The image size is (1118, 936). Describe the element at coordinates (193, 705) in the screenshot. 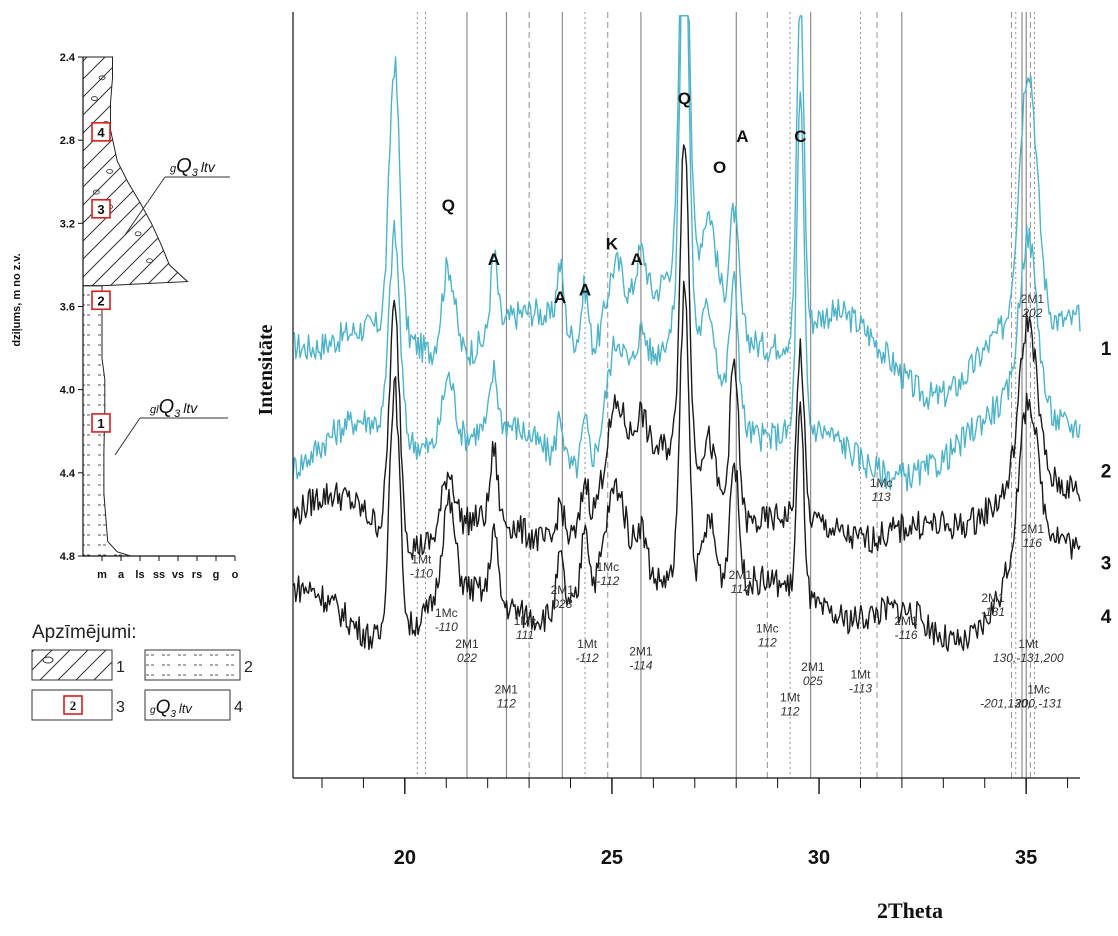

I see `legend-item-unit: gQ3 ltv 4` at that location.